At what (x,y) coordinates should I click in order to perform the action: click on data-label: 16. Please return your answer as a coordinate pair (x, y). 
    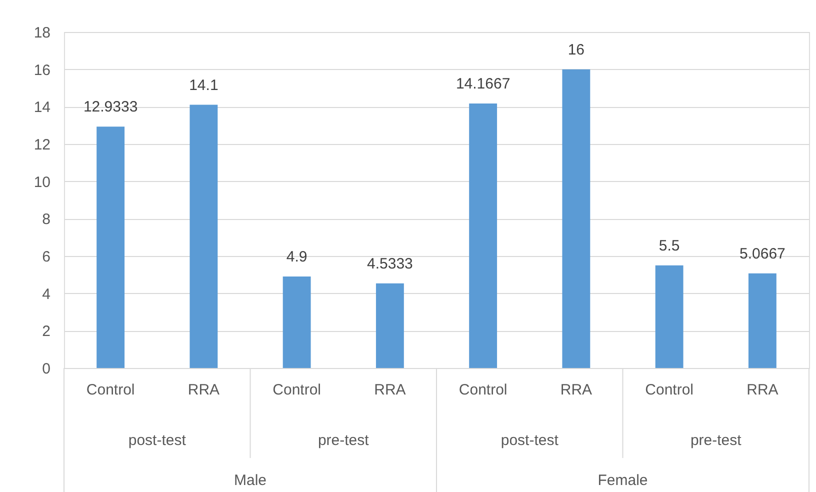
    Looking at the image, I should click on (576, 49).